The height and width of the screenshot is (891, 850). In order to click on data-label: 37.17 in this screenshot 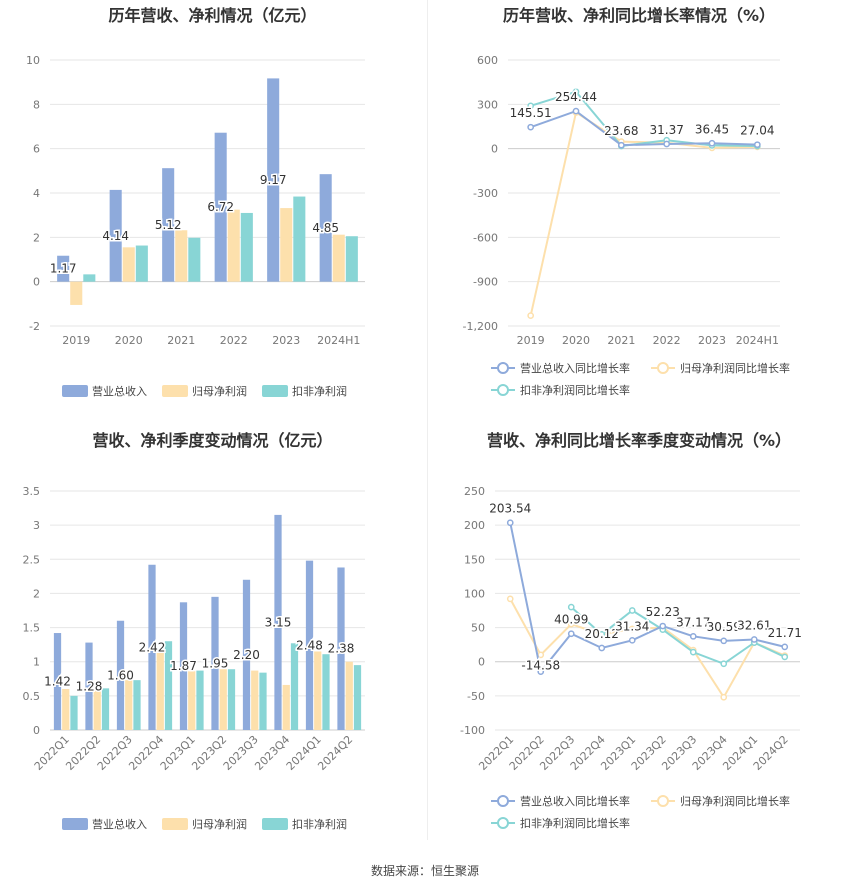, I will do `click(693, 622)`.